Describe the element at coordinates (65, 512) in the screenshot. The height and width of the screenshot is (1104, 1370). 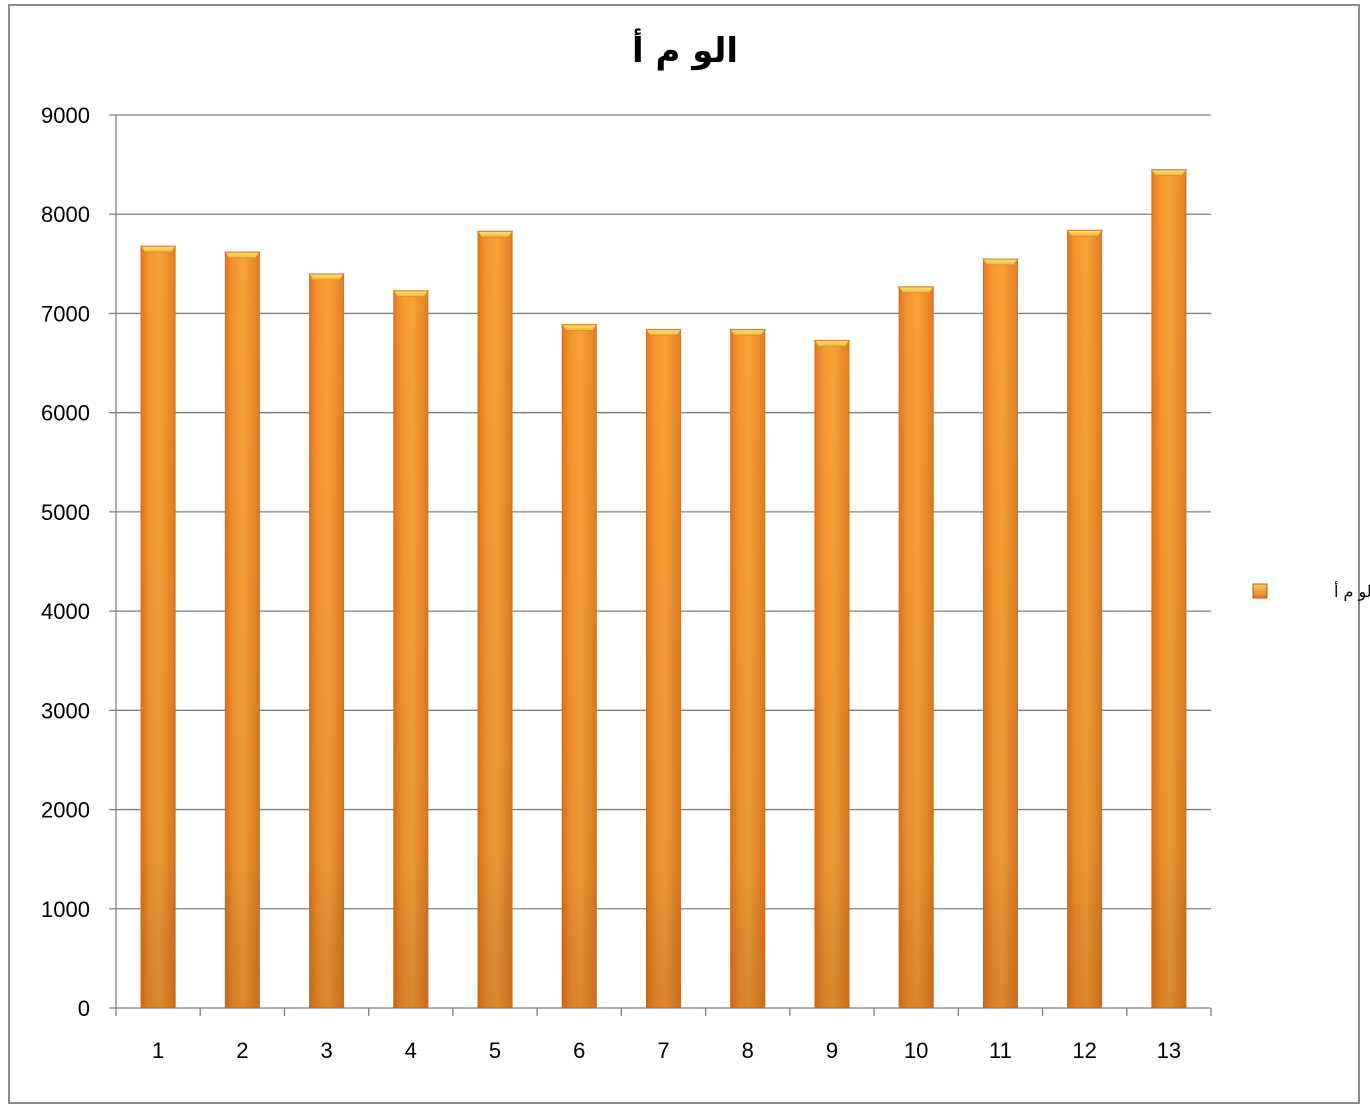
I see `y-tick-label: 5000` at that location.